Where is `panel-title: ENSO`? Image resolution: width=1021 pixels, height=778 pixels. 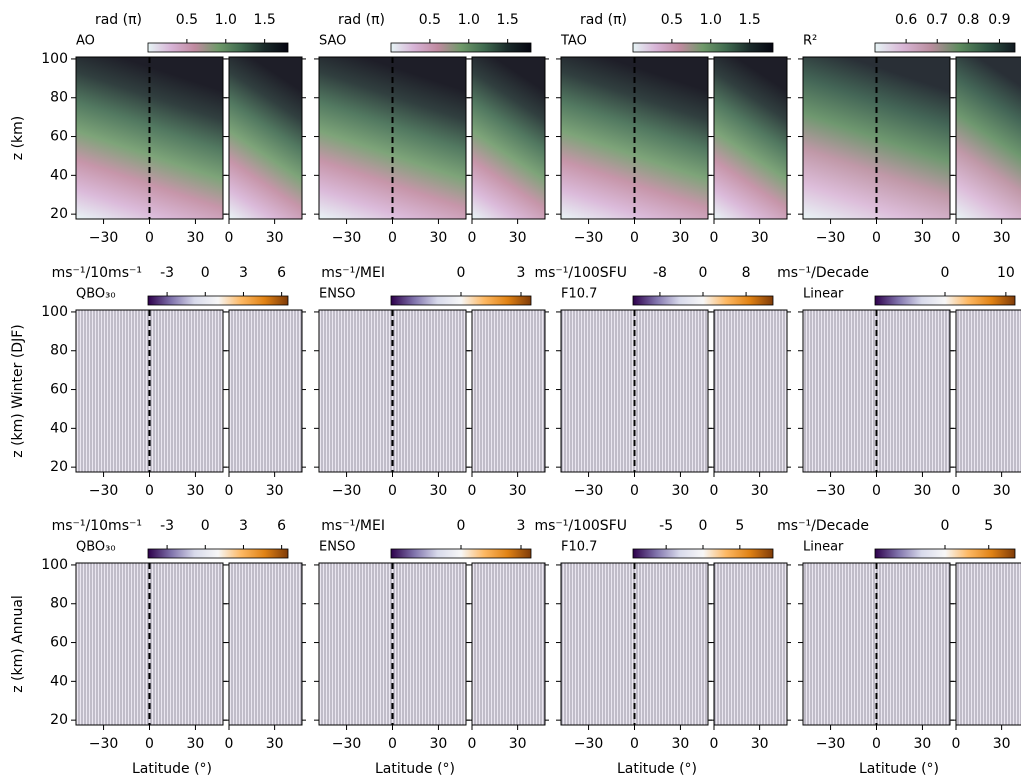 panel-title: ENSO is located at coordinates (337, 547).